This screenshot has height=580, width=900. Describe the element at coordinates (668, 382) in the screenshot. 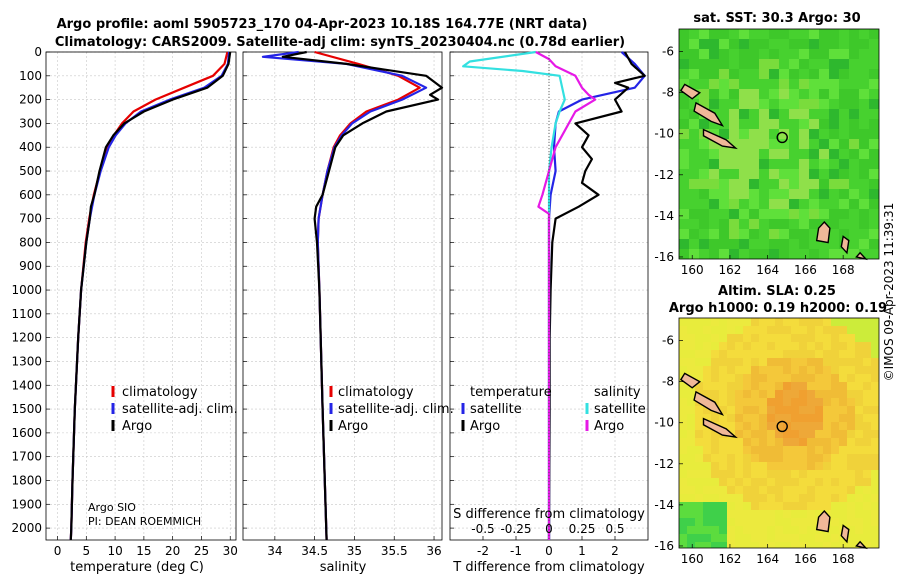

I see `y-tick-label: -8` at that location.